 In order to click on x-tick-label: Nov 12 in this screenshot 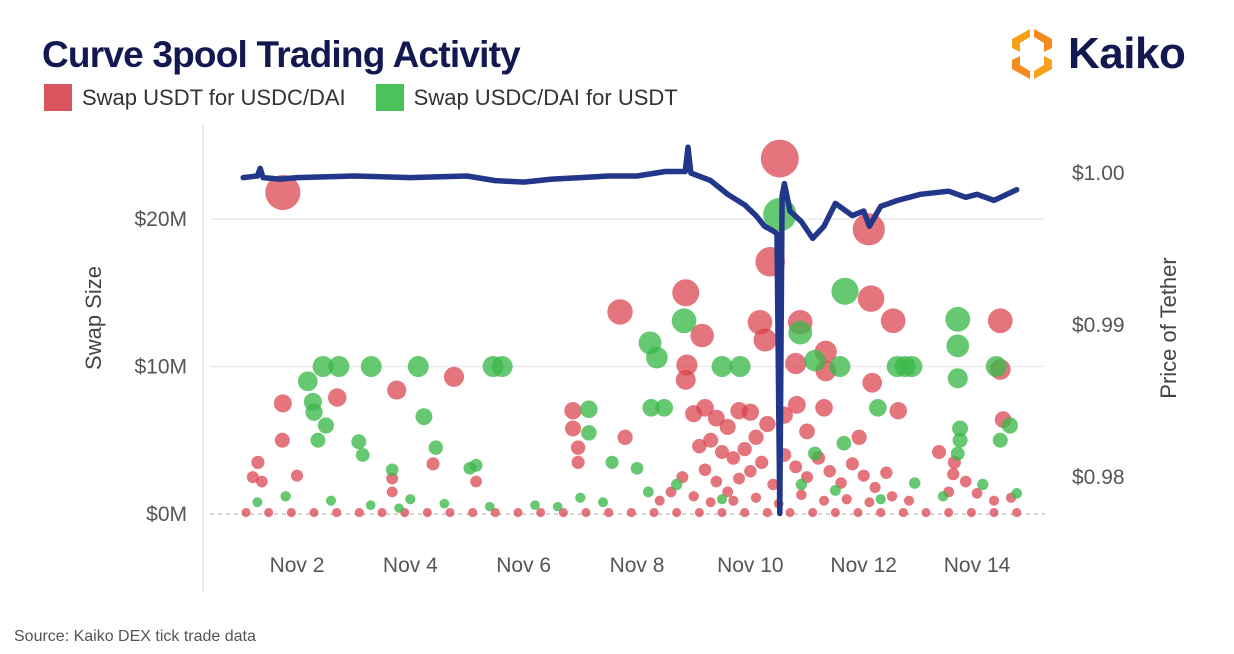, I will do `click(863, 565)`.